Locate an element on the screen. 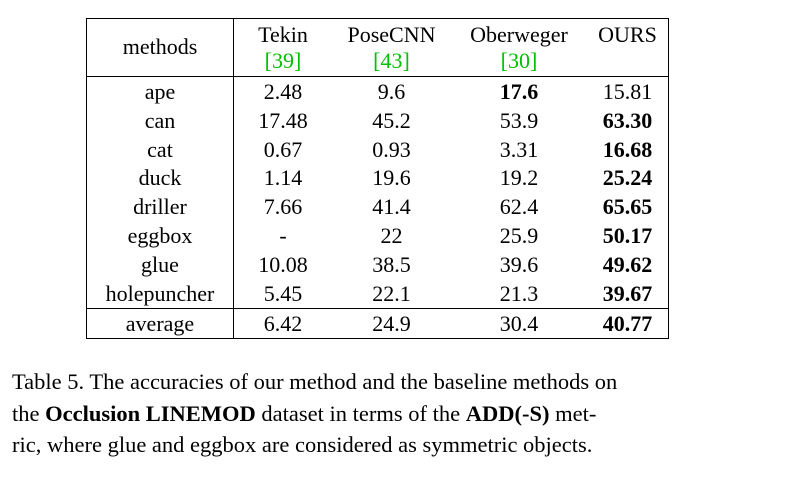  oberweger-column: 17.6 53.9 3.31 19.2 62.4 25.9 39.6 21.3 is located at coordinates (519, 193).